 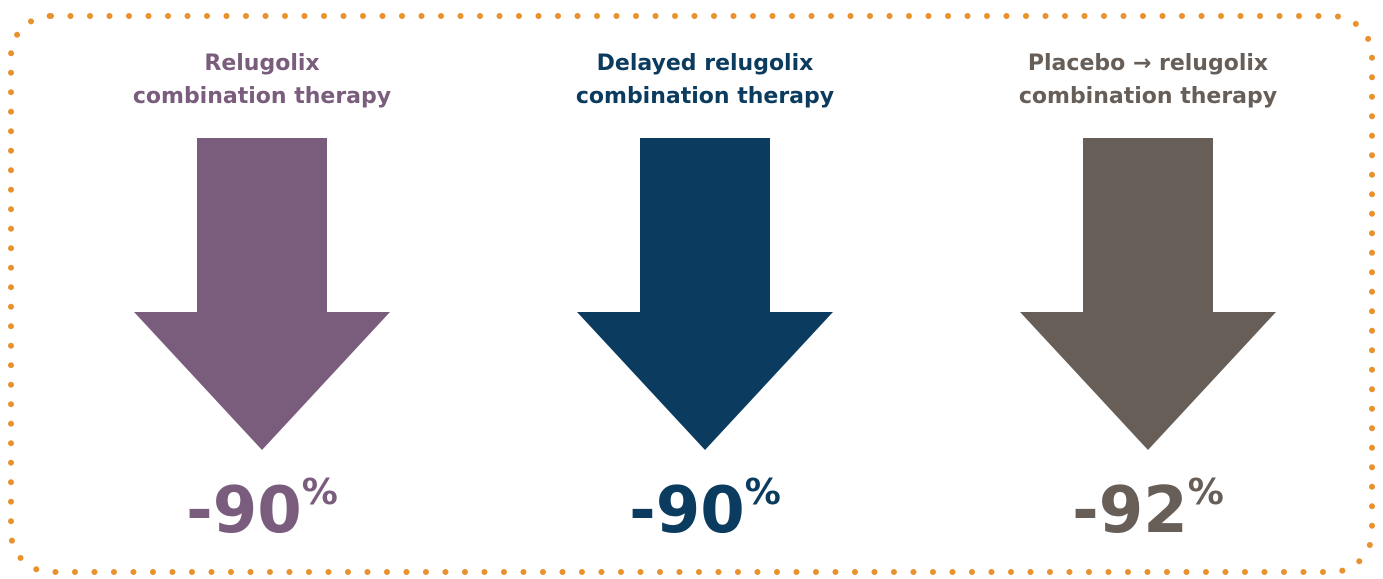 I want to click on panel-title: Delayed relugolix, so click(x=705, y=63).